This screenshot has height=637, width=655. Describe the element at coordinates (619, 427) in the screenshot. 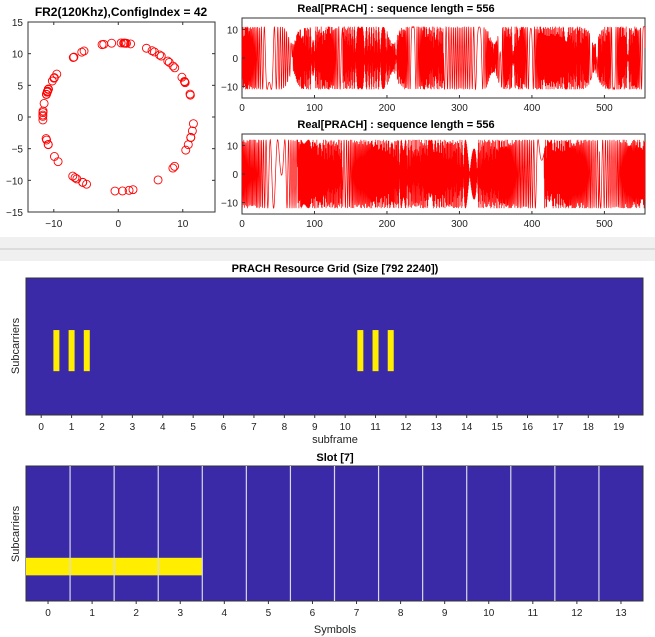

I see `resource-grid-xtick-label: 19` at that location.